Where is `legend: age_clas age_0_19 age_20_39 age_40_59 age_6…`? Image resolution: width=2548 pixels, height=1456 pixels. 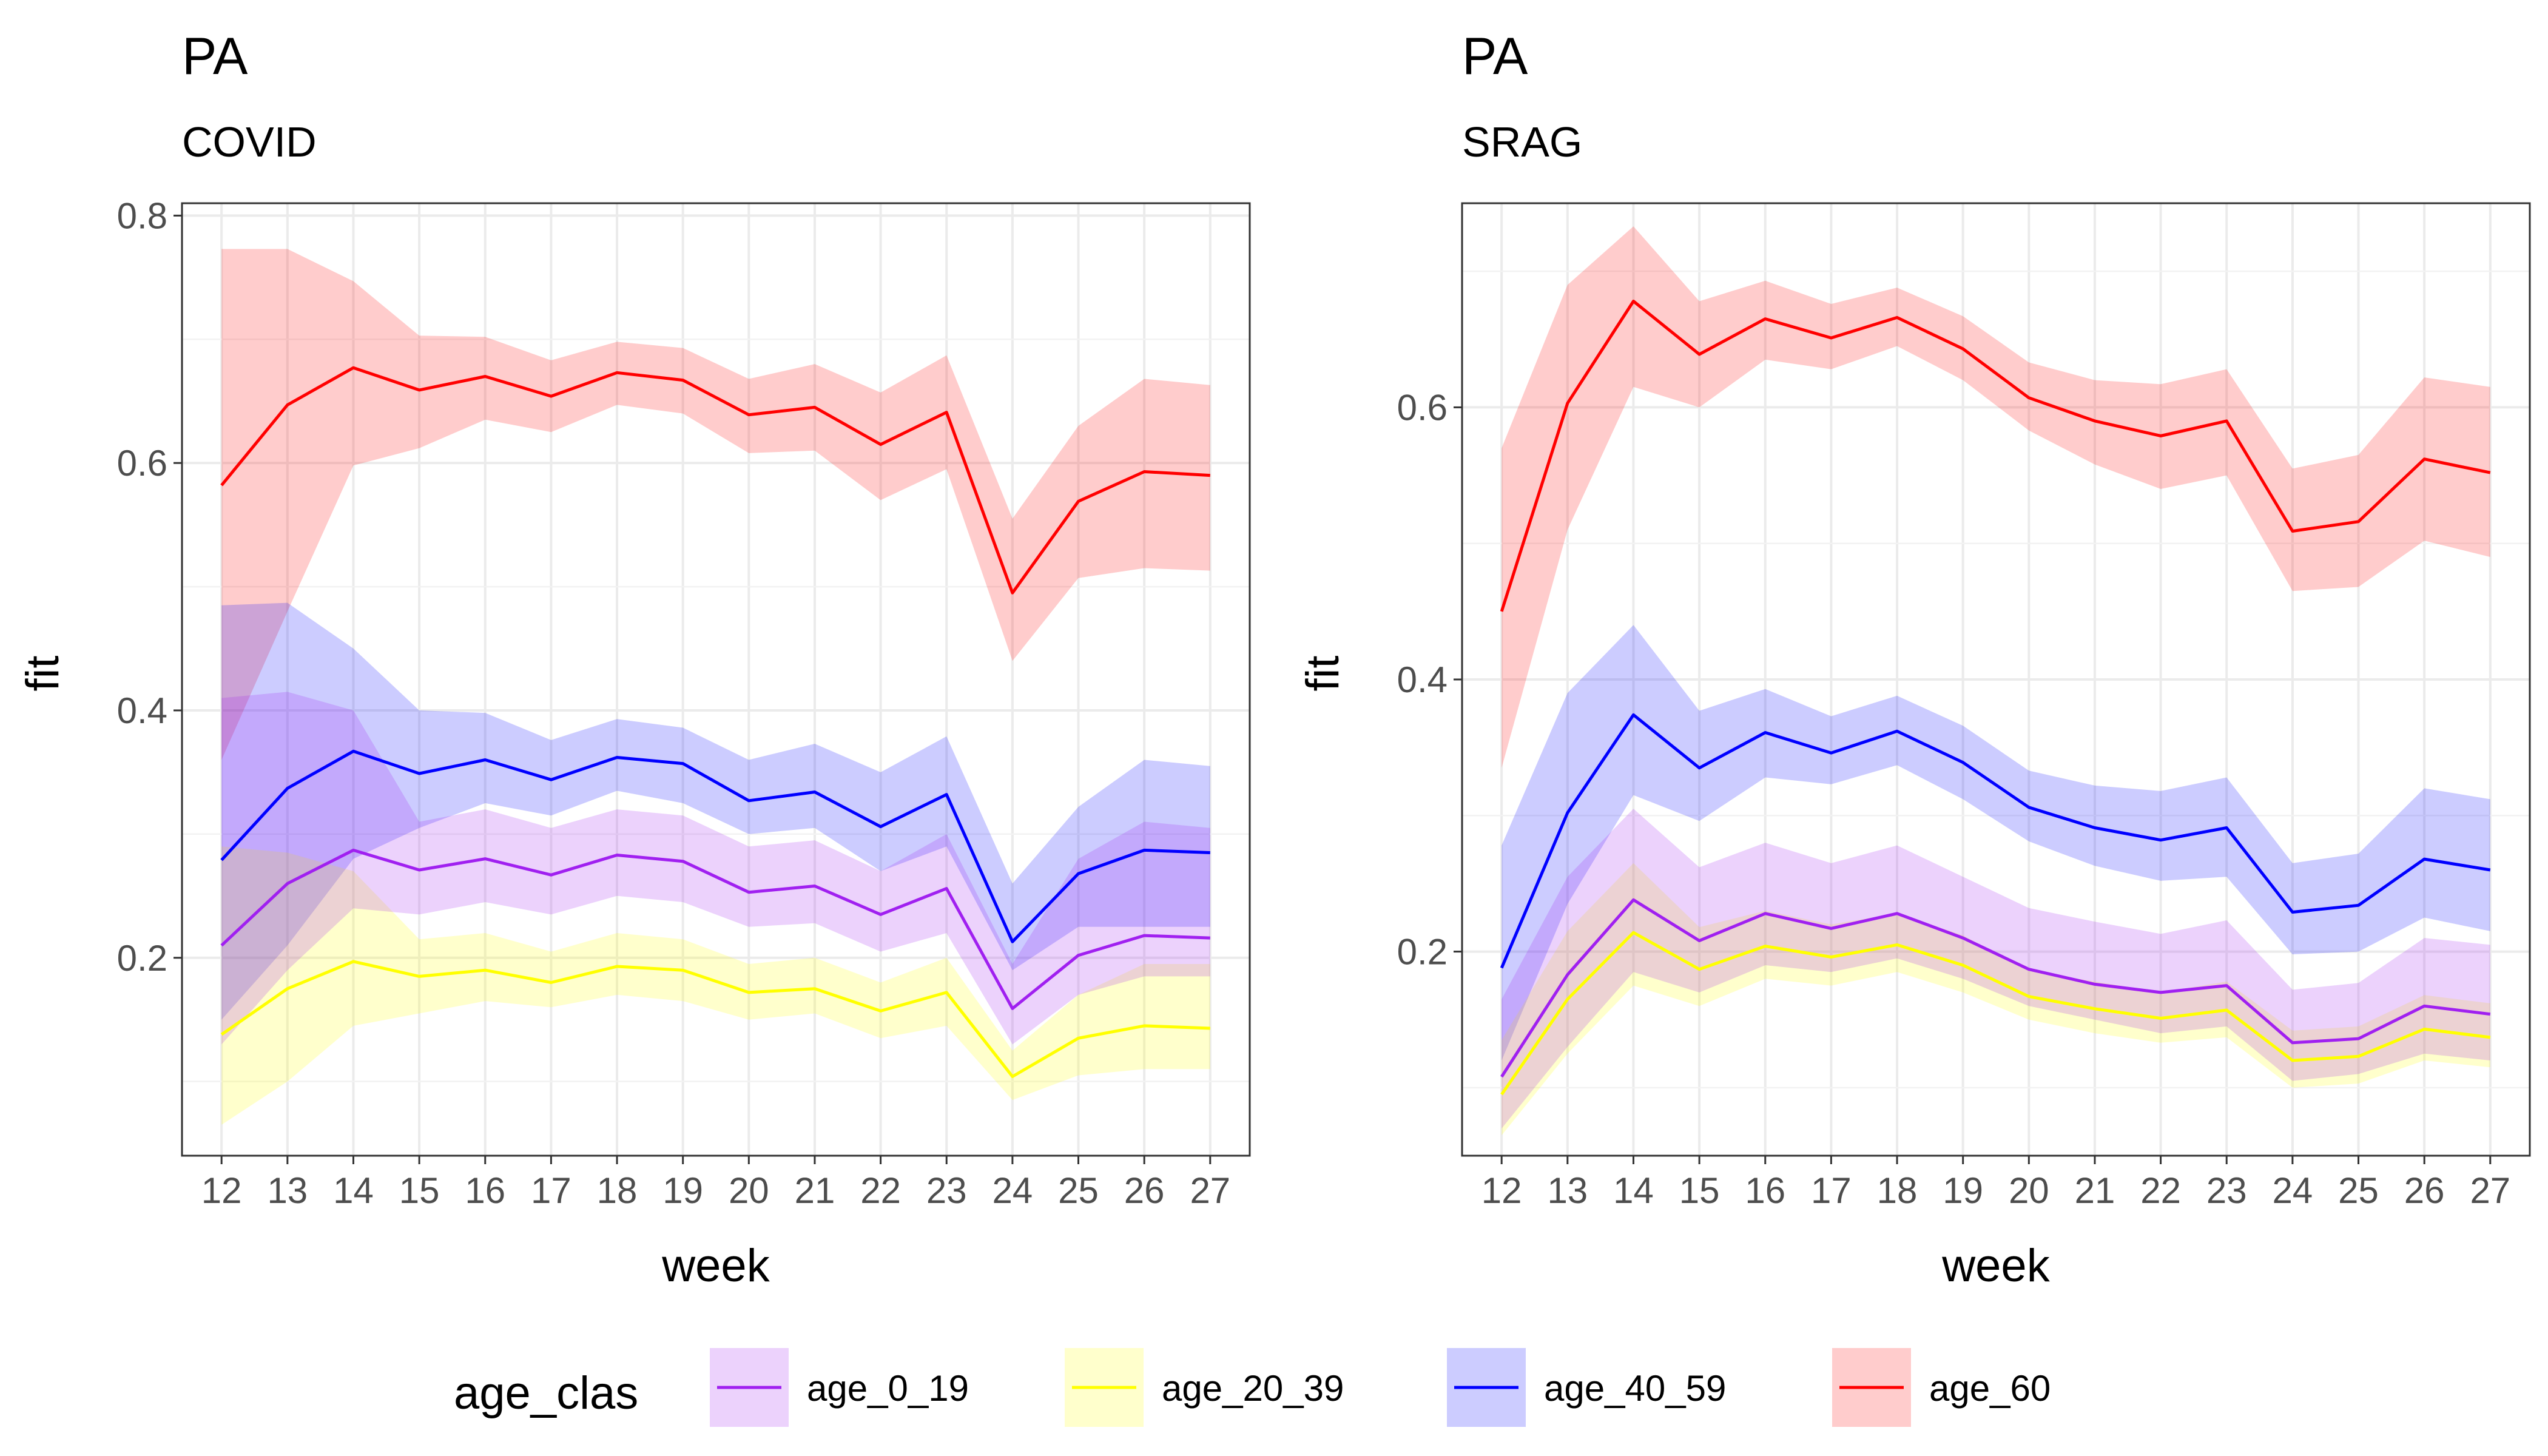 legend: age_clas age_0_19 age_20_39 age_40_59 age_6… is located at coordinates (1252, 1387).